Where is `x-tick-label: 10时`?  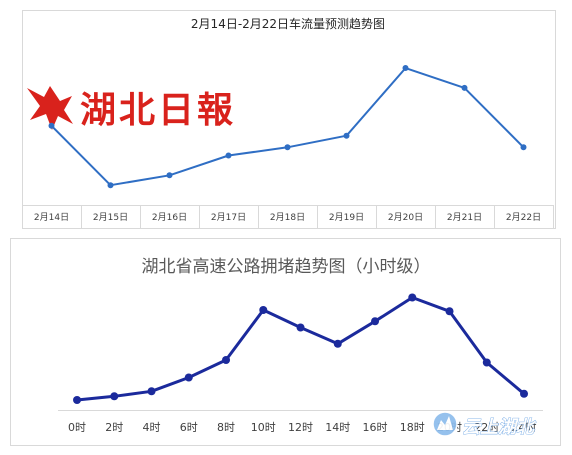 x-tick-label: 10时 is located at coordinates (263, 427).